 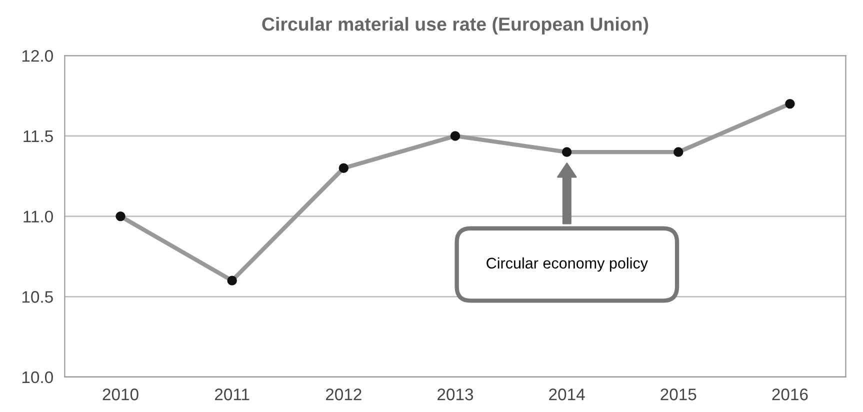 I want to click on x-tick-label: 2015, so click(x=678, y=394).